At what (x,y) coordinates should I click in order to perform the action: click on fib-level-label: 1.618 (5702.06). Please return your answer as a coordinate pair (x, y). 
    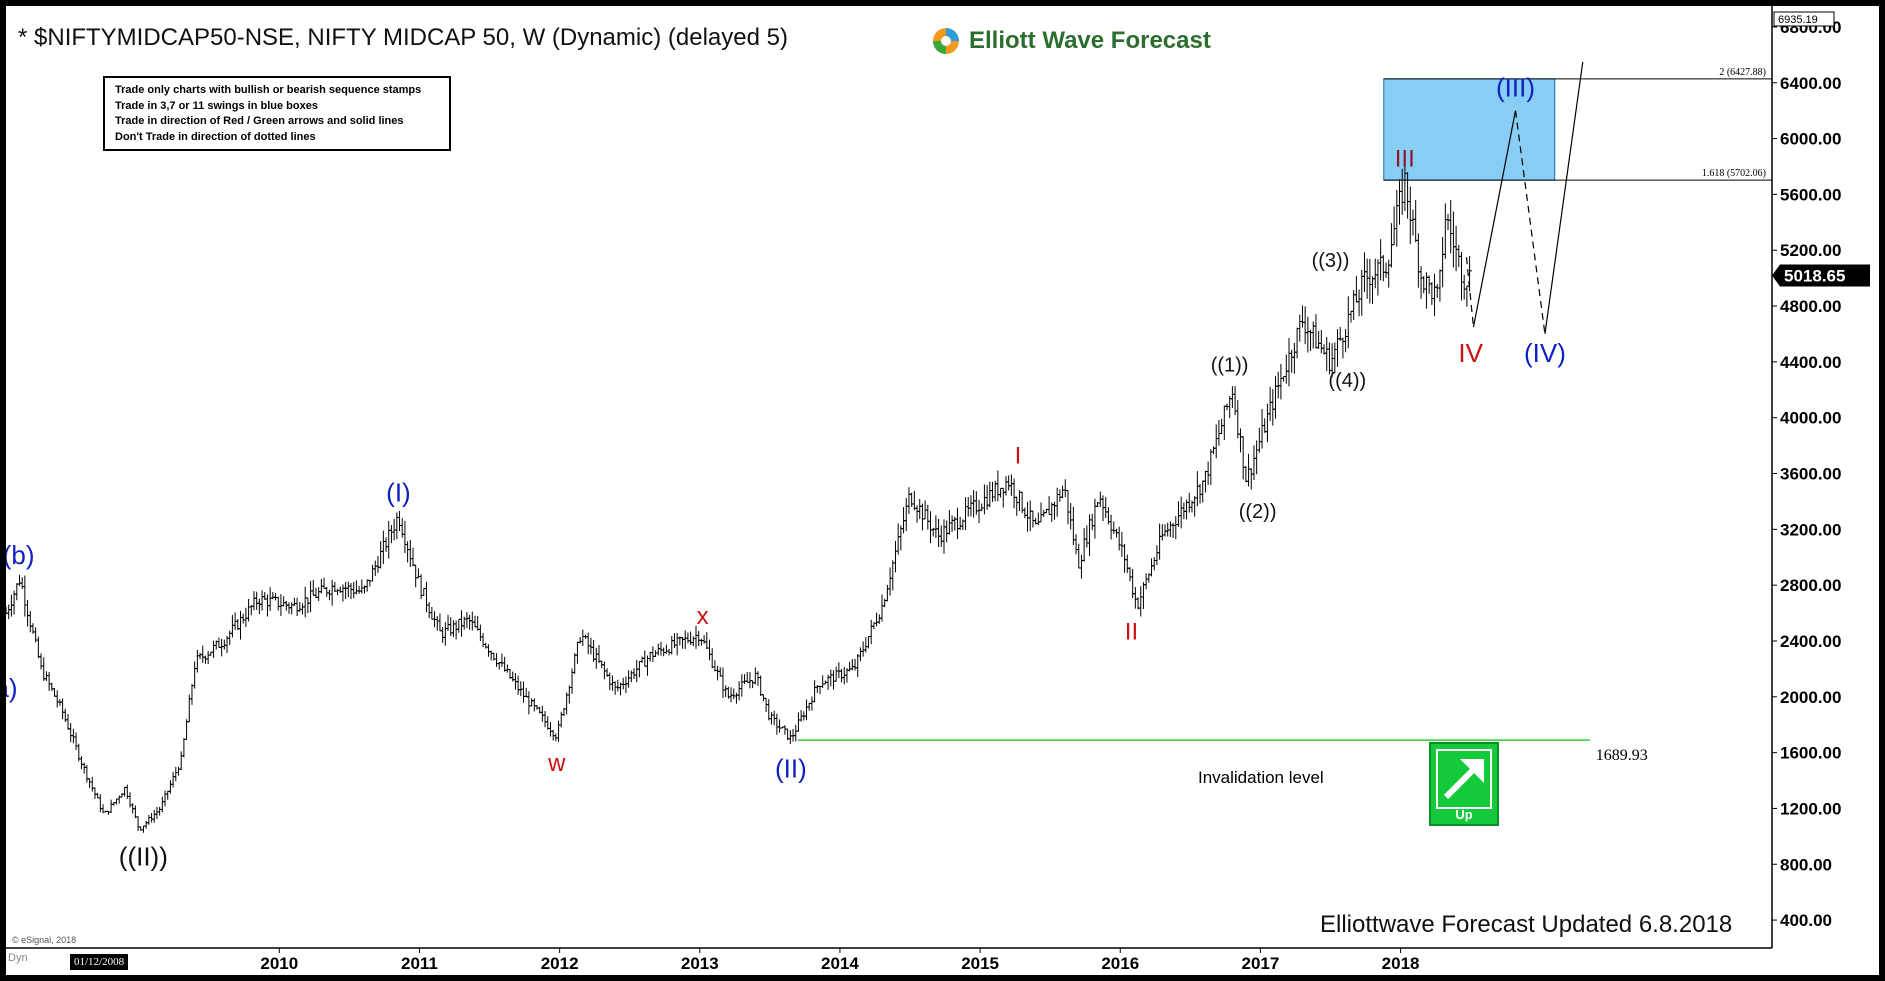
    Looking at the image, I should click on (1734, 173).